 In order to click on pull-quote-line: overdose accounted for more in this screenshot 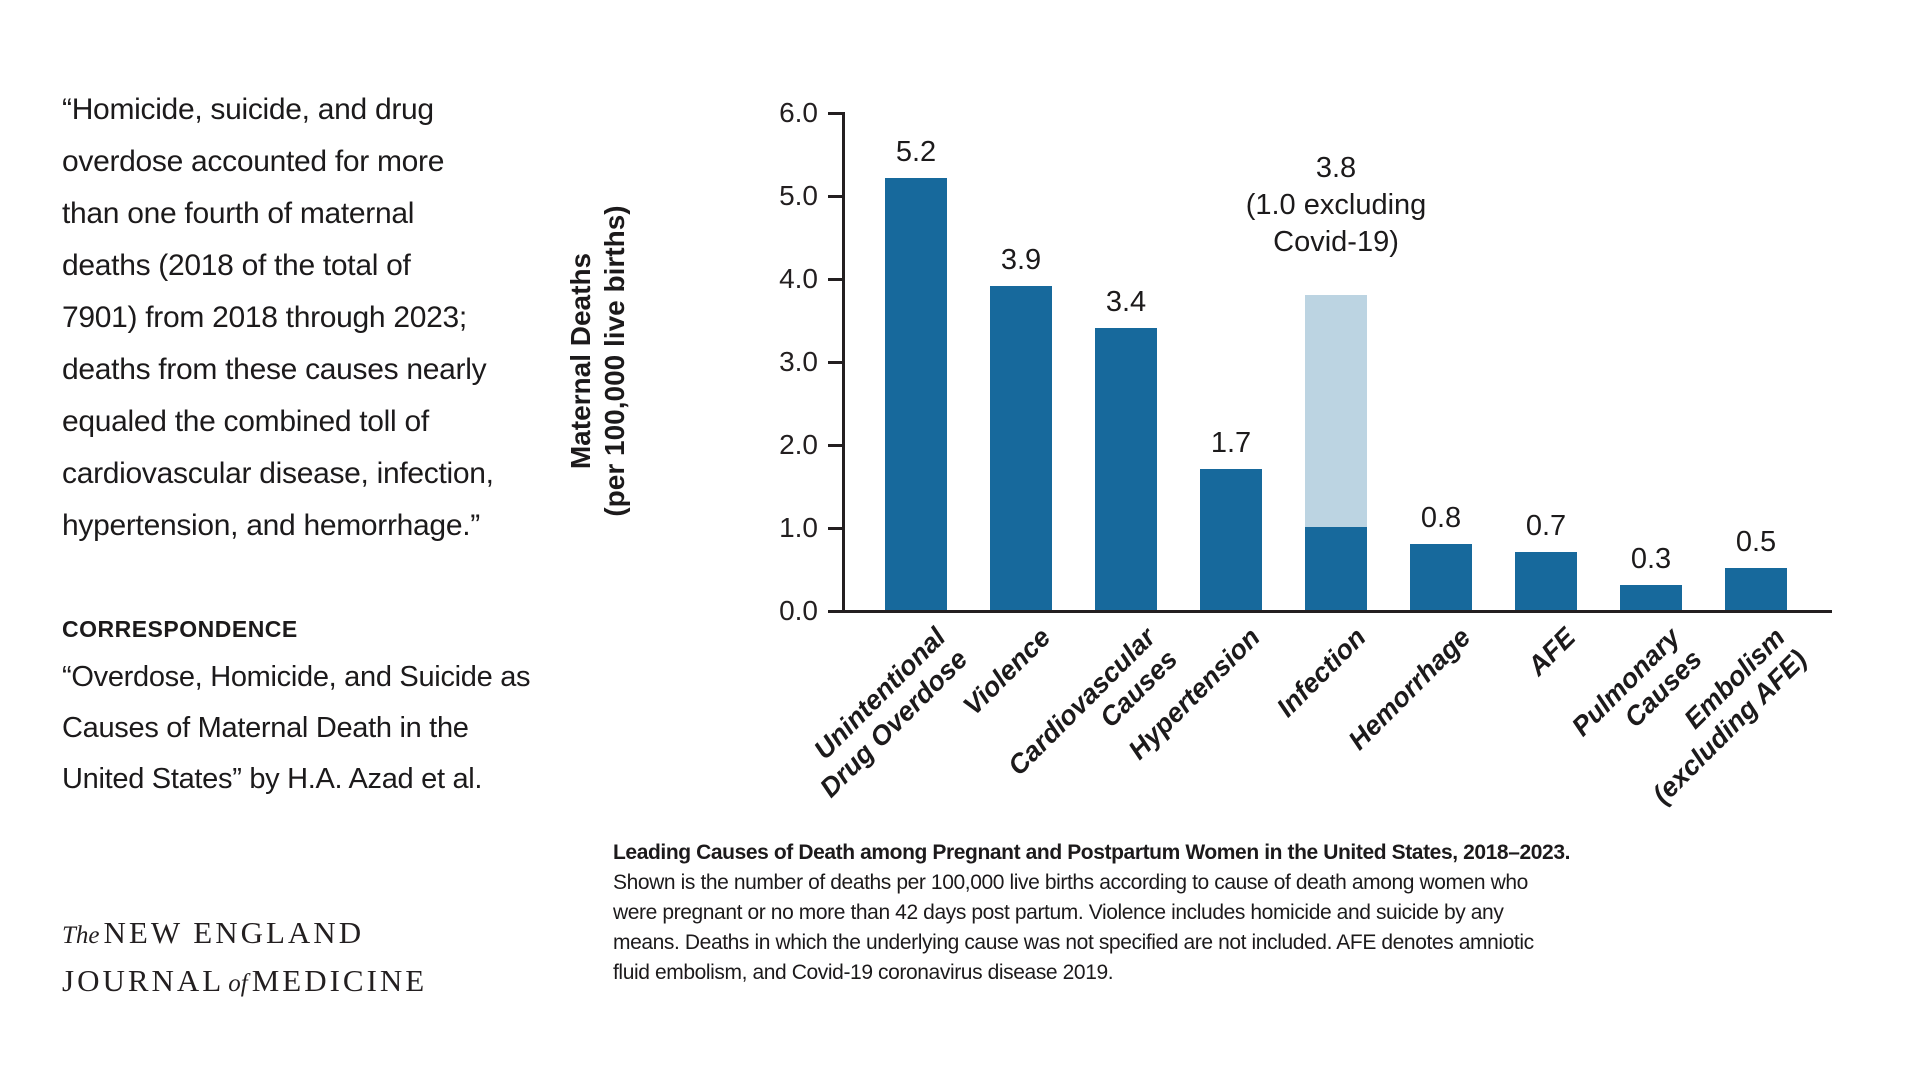, I will do `click(253, 161)`.